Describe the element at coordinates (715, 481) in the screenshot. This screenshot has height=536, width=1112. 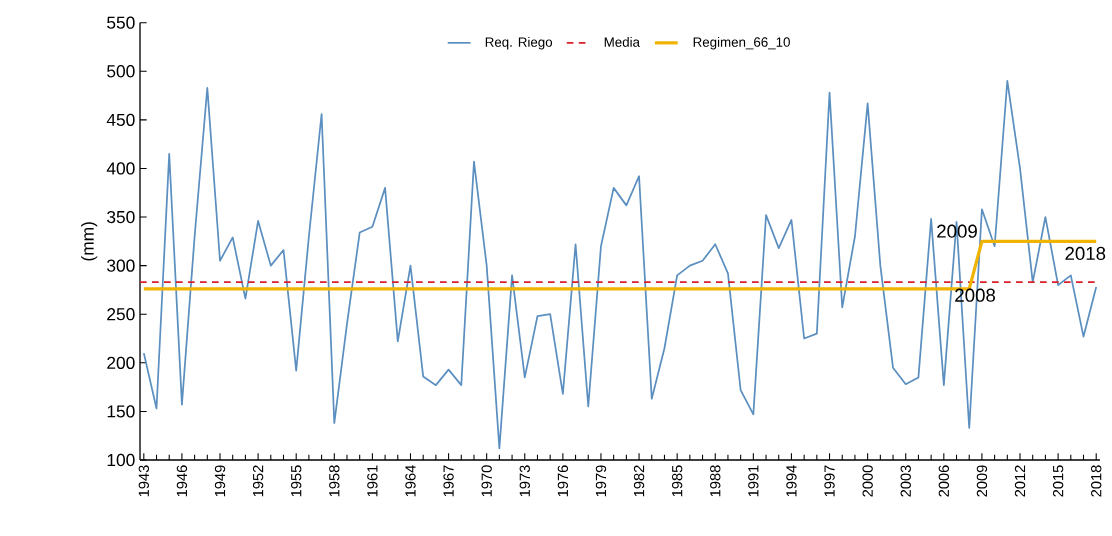
I see `x-tick-label: 1988` at that location.